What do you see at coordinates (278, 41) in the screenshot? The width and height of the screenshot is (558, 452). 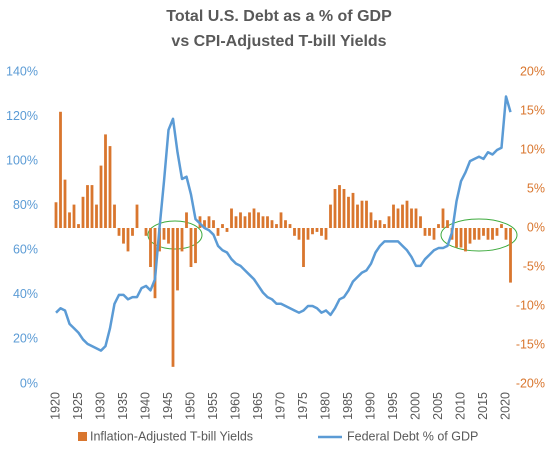 I see `chart-subtitle: vs CPI-Adjusted T-bill Yields` at bounding box center [278, 41].